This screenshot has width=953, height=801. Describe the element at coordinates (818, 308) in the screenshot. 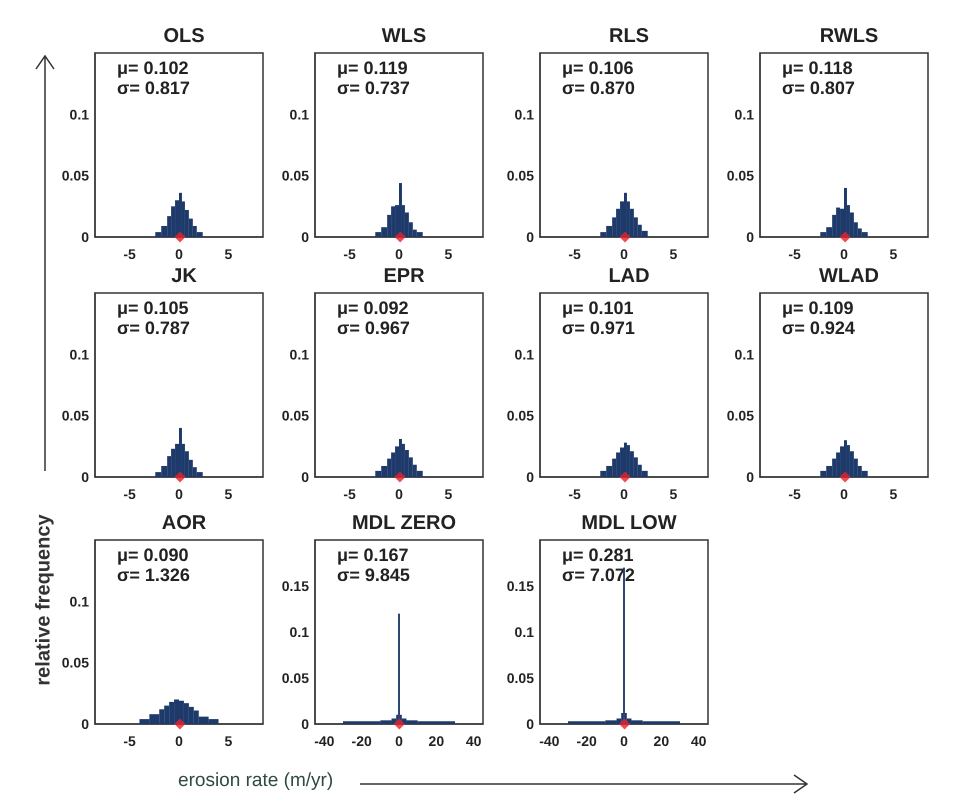

I see `annotation: μ= 0.109` at that location.